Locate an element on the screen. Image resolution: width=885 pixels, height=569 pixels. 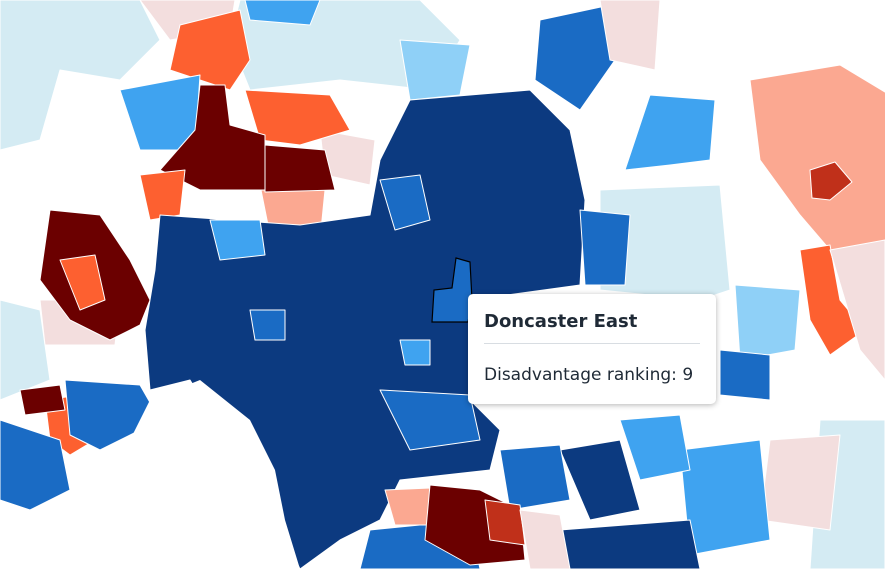
tooltip-text: Disadvantage ranking: 9 is located at coordinates (589, 375).